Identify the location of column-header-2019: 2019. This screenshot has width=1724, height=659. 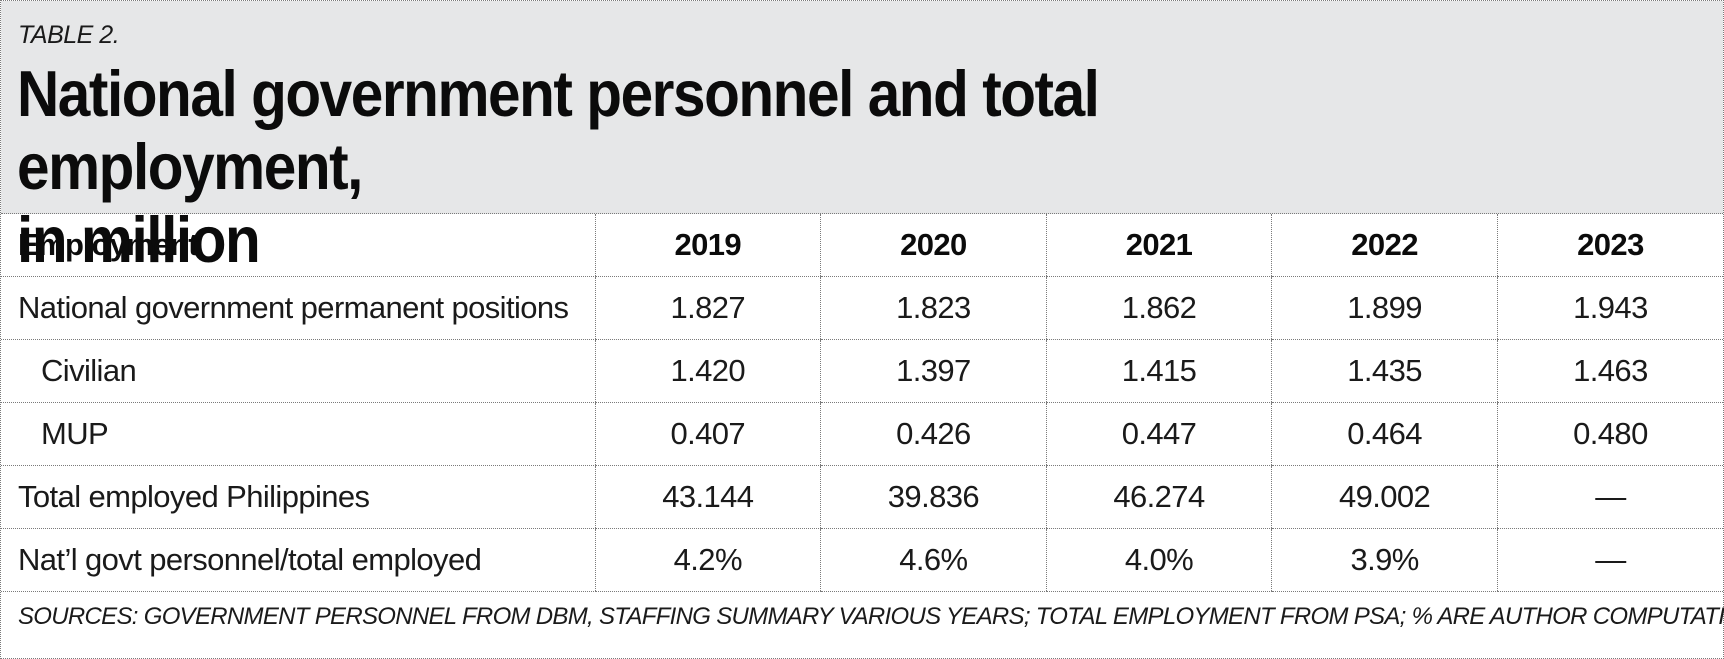
(707, 245).